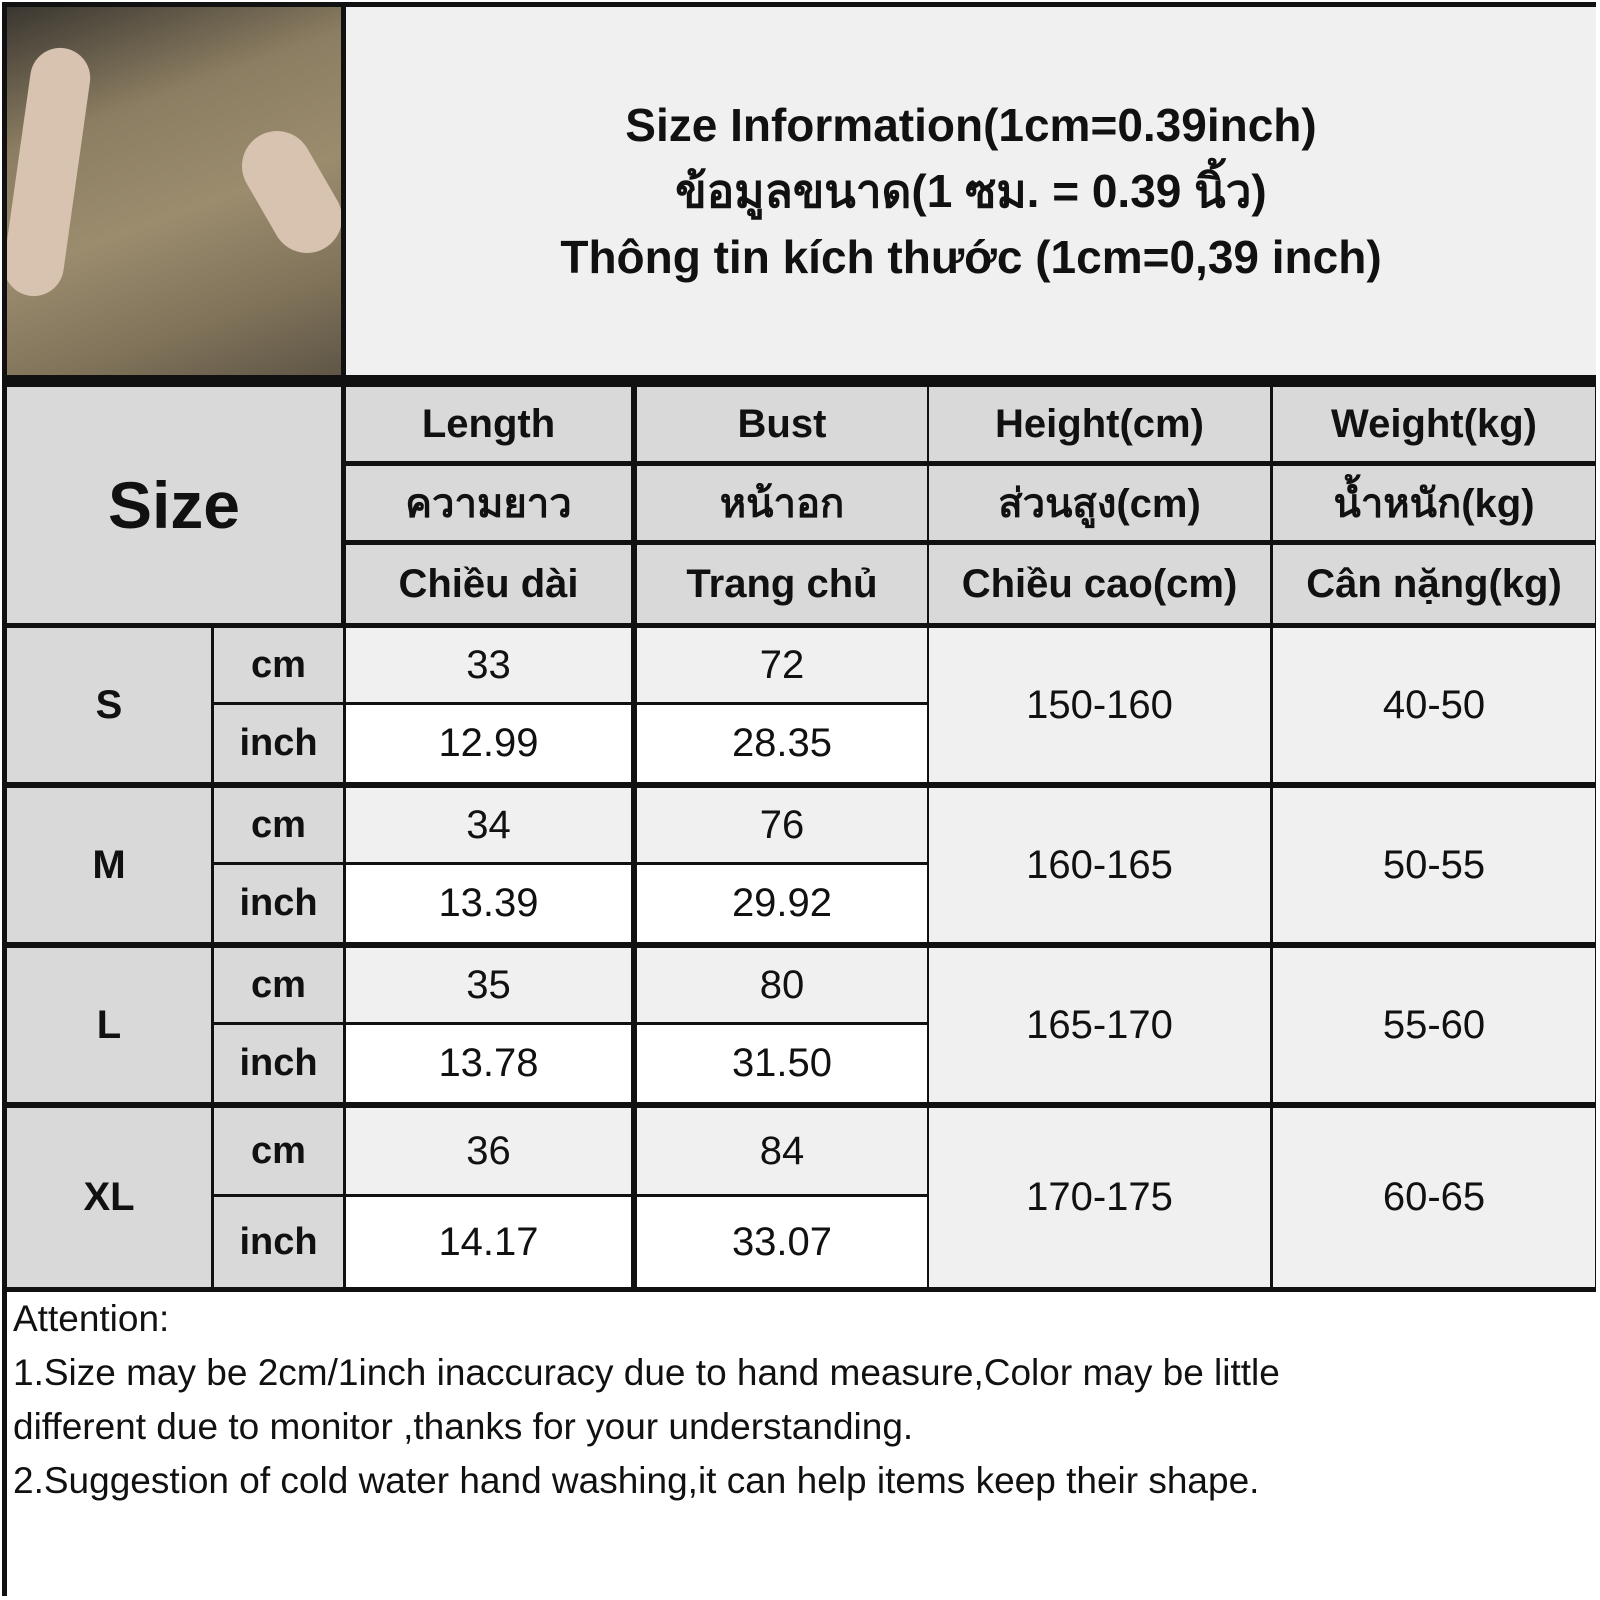 The image size is (1600, 1600). Describe the element at coordinates (488, 1242) in the screenshot. I see `length-inch: 14.17` at that location.